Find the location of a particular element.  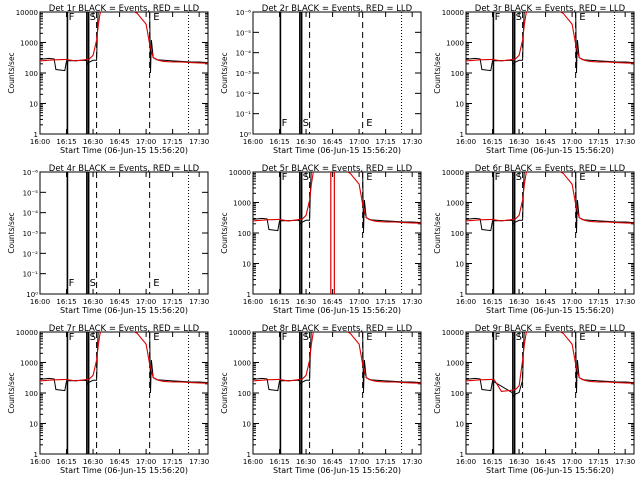

y-tick-label: 10⁰ is located at coordinates (245, 135).